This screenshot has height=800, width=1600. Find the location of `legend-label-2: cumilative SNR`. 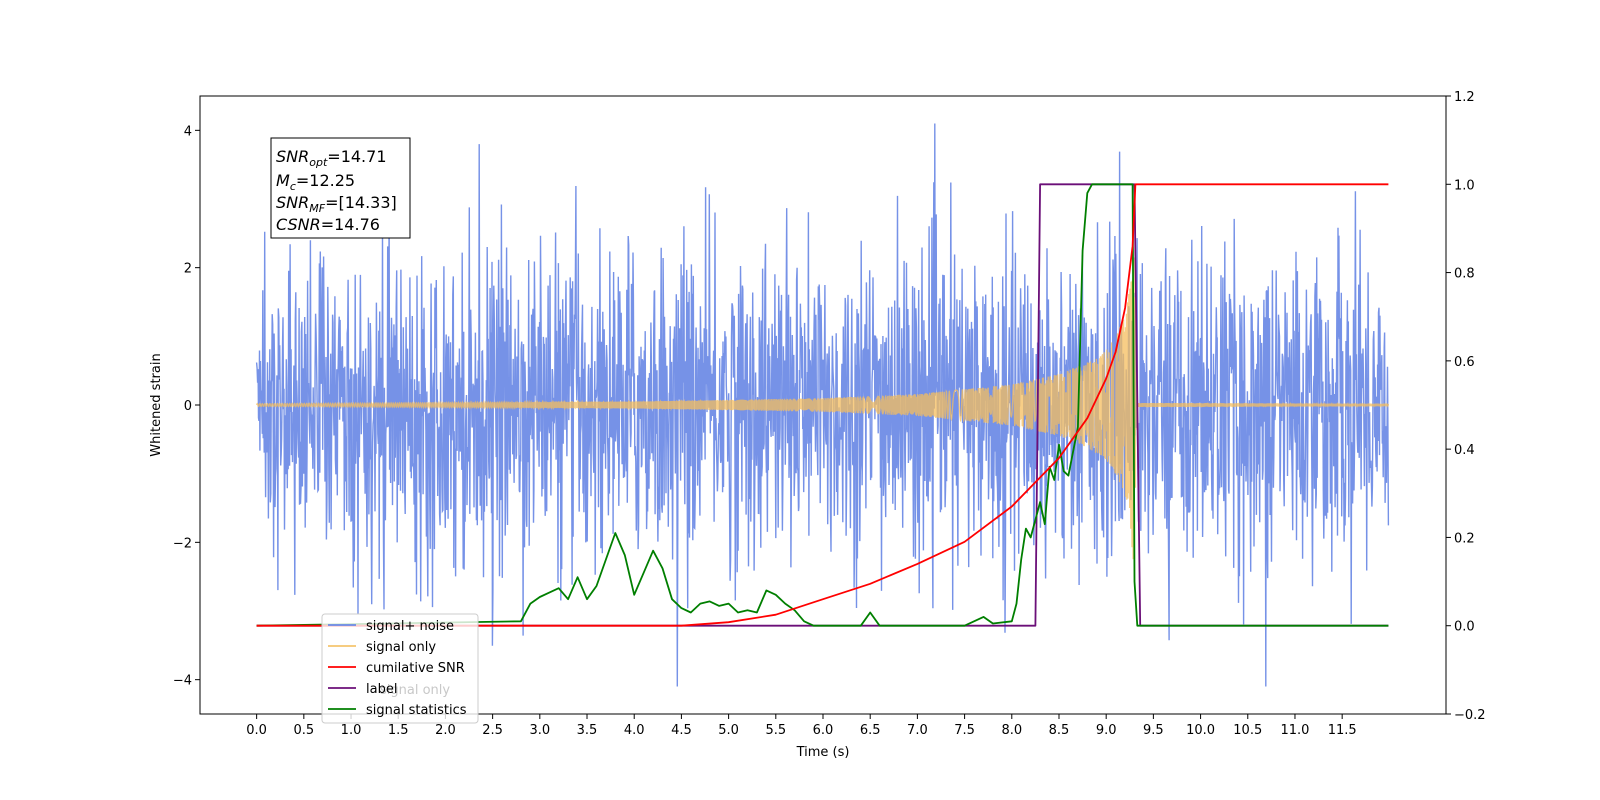

legend-label-2: cumilative SNR is located at coordinates (415, 668).